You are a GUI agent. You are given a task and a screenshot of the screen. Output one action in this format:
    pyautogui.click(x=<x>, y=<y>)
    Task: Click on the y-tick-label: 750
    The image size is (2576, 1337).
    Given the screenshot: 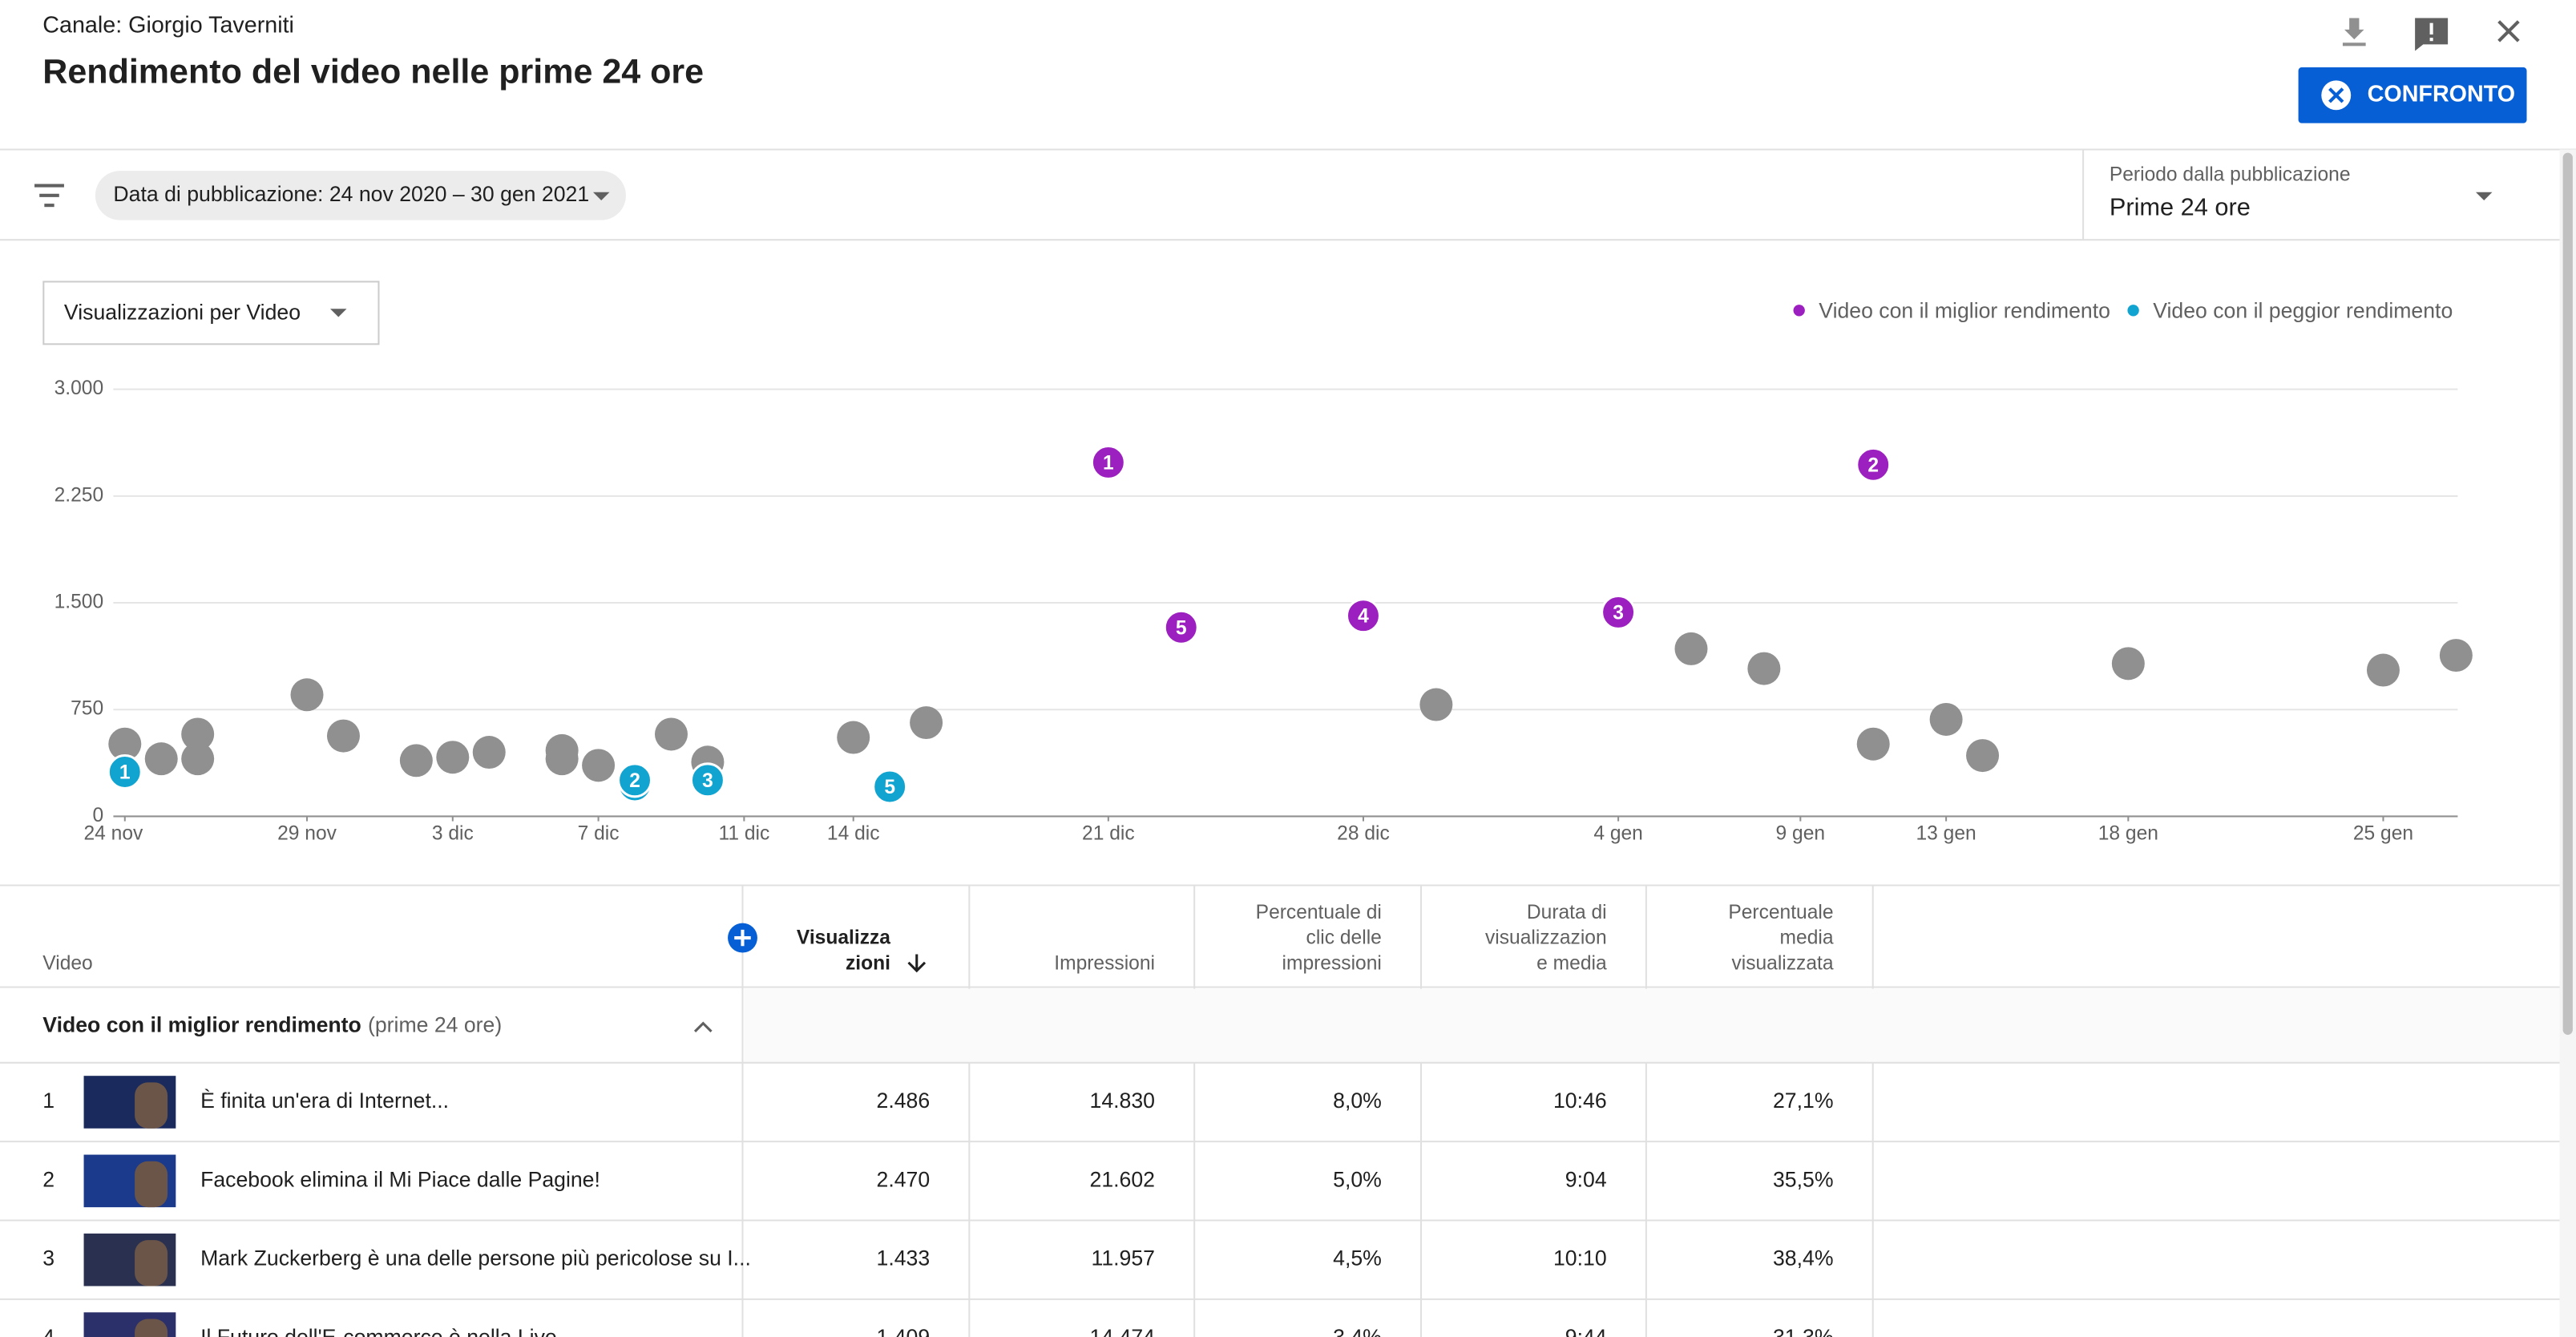 What is the action you would take?
    pyautogui.click(x=87, y=709)
    